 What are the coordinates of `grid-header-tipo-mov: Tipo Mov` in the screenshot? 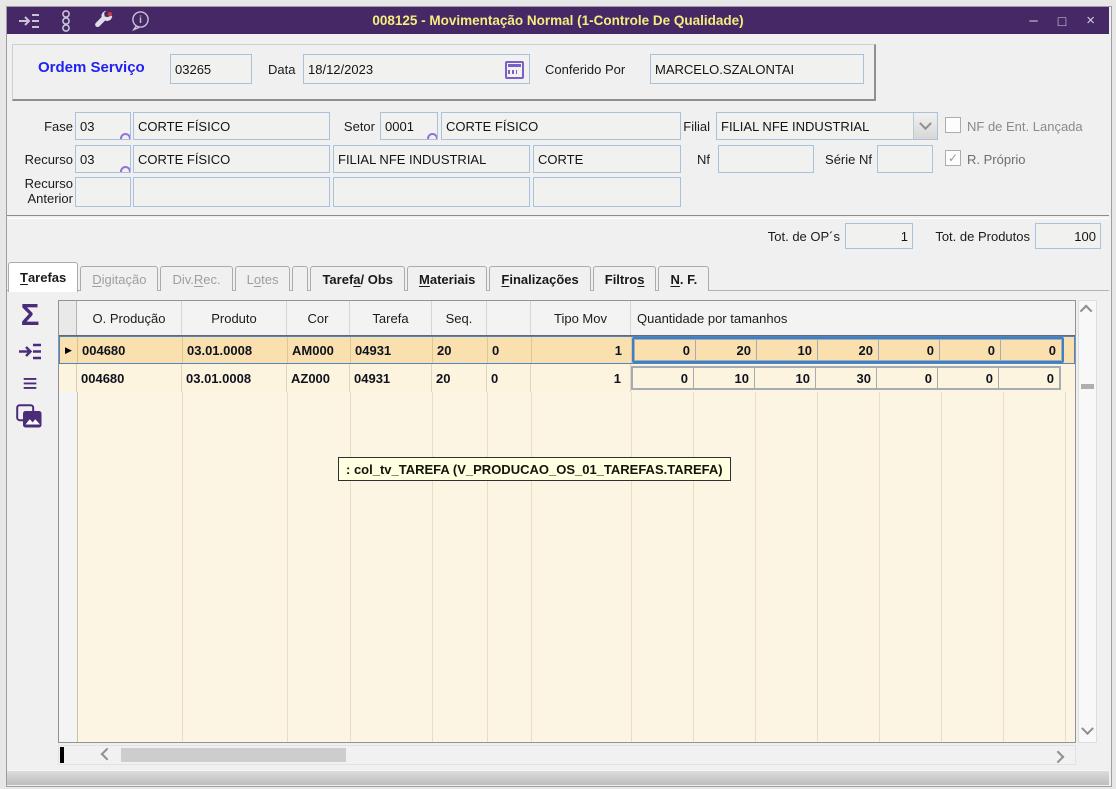 It's located at (581, 318).